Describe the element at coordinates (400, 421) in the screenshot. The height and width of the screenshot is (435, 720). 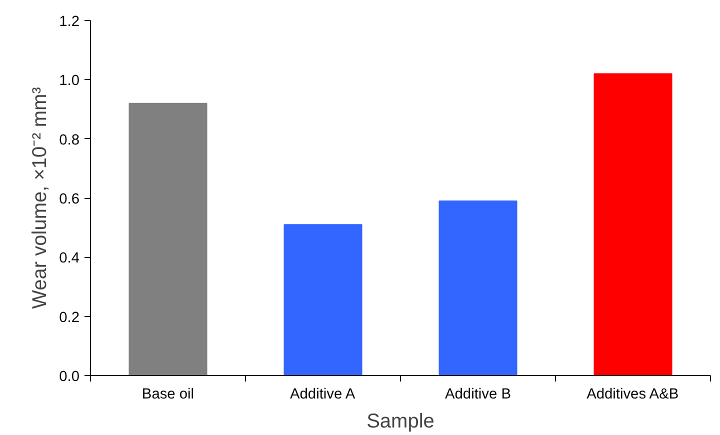
I see `x-axis-title: Sample` at that location.